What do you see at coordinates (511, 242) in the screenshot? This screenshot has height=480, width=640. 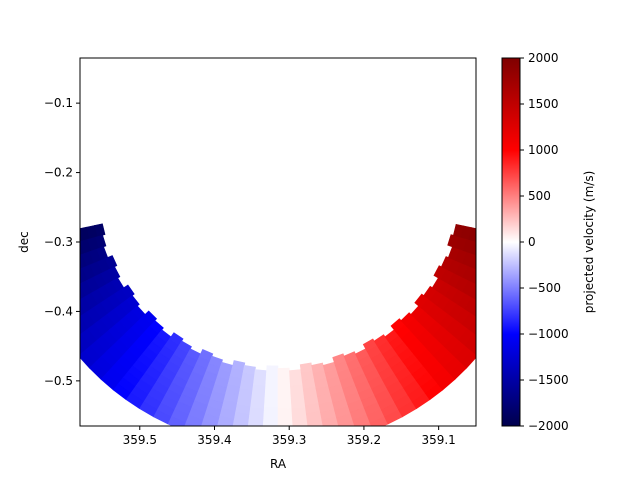 I see `colorbar` at bounding box center [511, 242].